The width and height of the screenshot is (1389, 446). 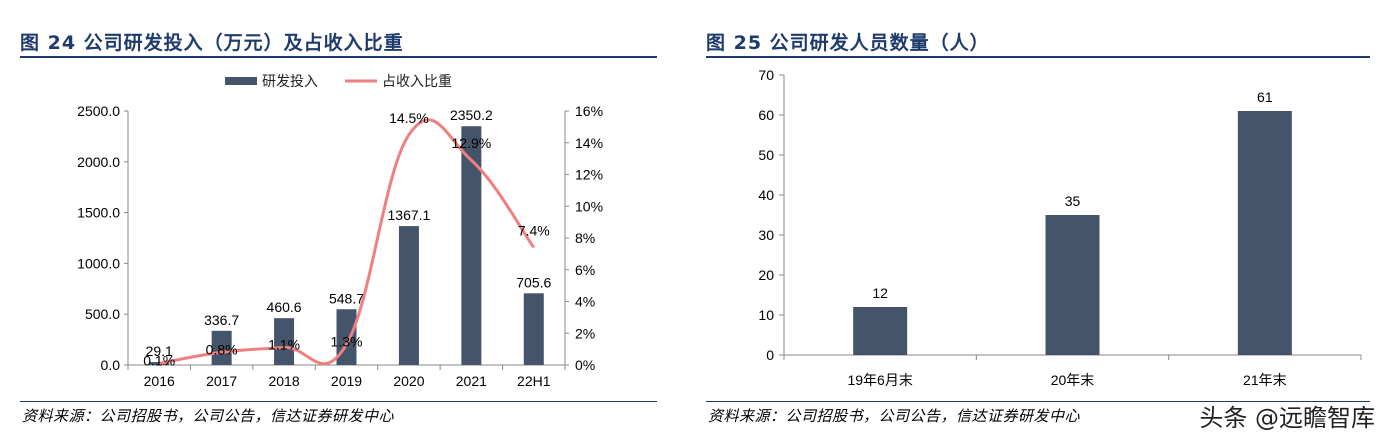 What do you see at coordinates (589, 111) in the screenshot?
I see `right-y-tick-label: 16%` at bounding box center [589, 111].